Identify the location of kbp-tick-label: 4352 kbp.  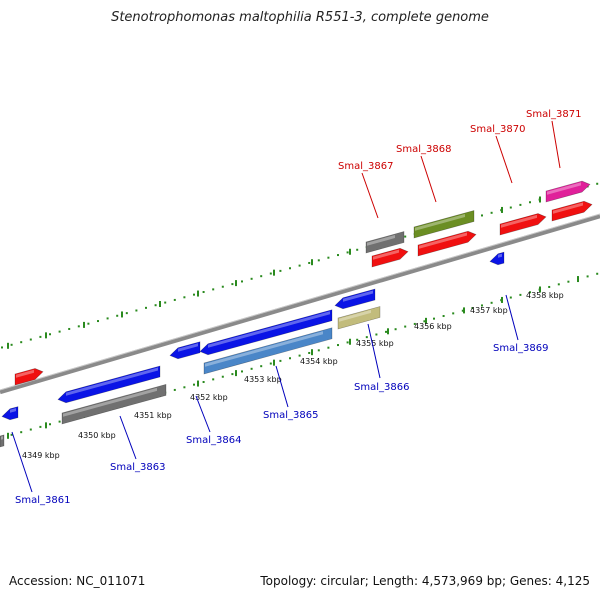
(209, 397).